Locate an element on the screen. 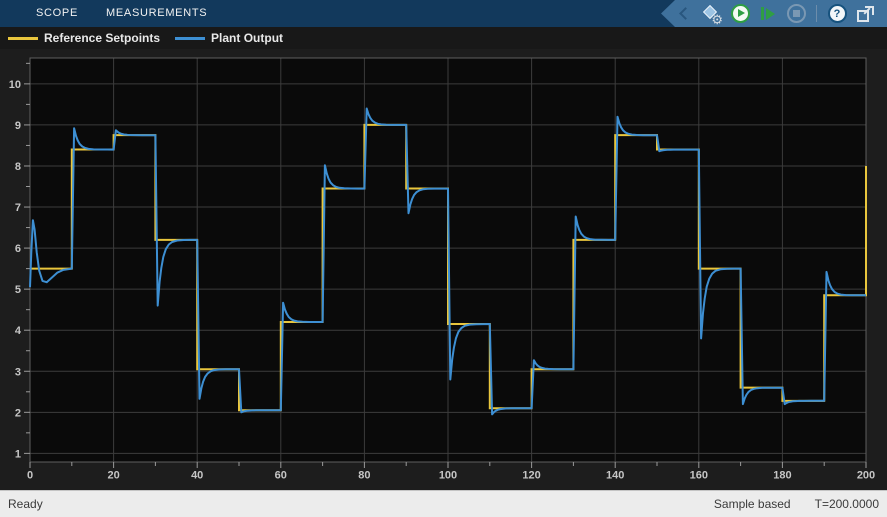  x-tick-label: 0 is located at coordinates (30, 476).